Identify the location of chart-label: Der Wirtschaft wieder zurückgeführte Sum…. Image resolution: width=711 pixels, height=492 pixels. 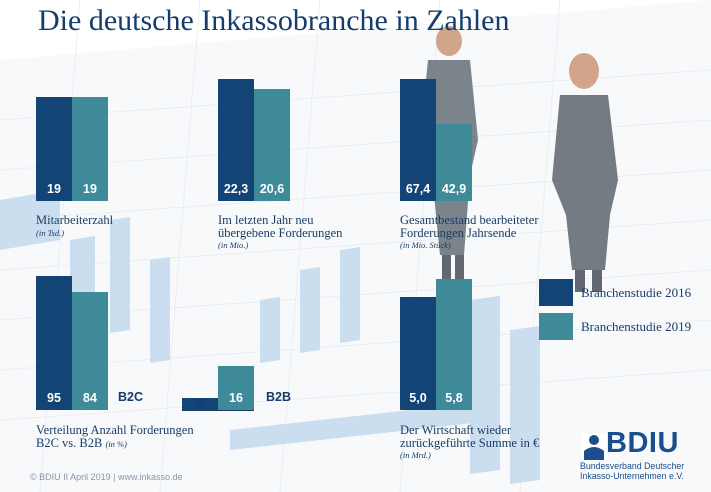
(495, 442).